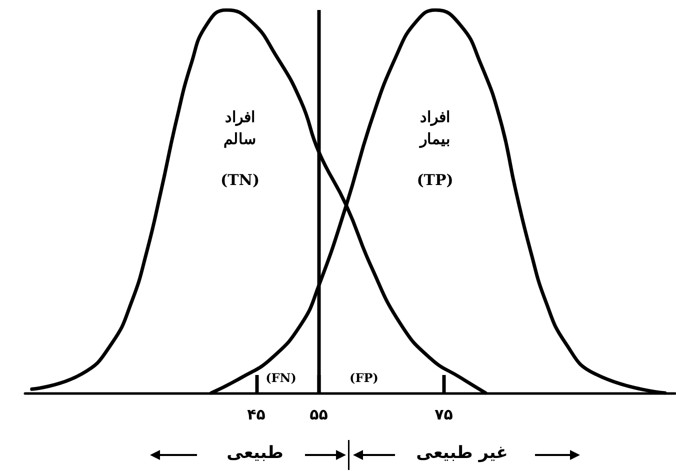 The image size is (676, 471). I want to click on x-tick-label: ۵۵, so click(319, 415).